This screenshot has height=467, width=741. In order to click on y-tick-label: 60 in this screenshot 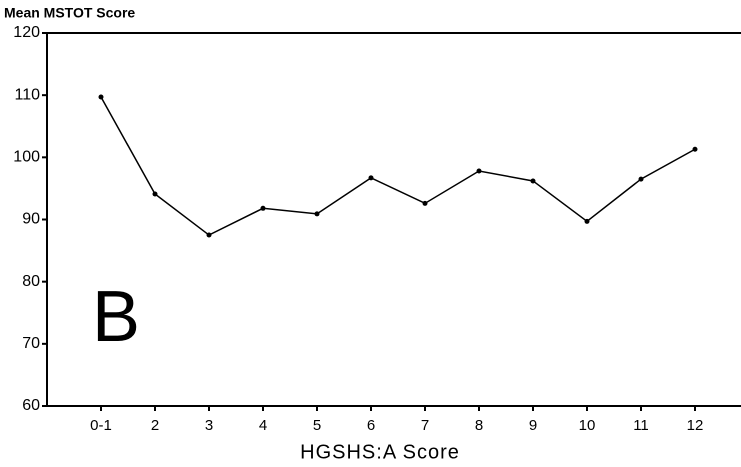, I will do `click(31, 405)`.